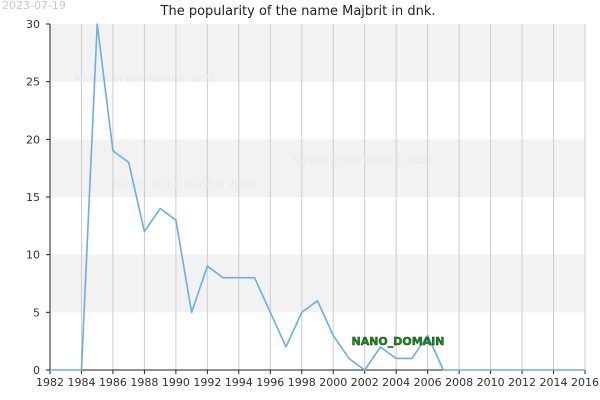  What do you see at coordinates (522, 382) in the screenshot?
I see `x-tick-label: 2012` at bounding box center [522, 382].